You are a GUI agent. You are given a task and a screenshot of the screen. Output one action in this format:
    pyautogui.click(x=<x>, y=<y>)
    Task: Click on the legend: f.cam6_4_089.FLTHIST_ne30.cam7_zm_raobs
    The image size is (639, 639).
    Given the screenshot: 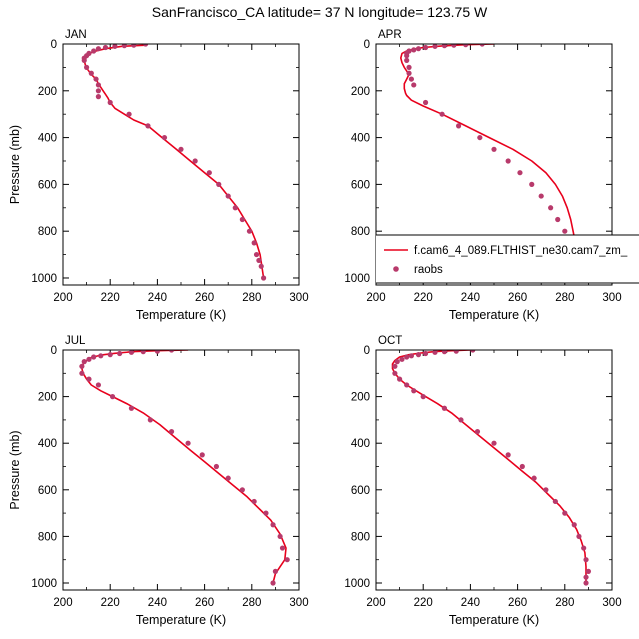 What is the action you would take?
    pyautogui.click(x=507, y=259)
    